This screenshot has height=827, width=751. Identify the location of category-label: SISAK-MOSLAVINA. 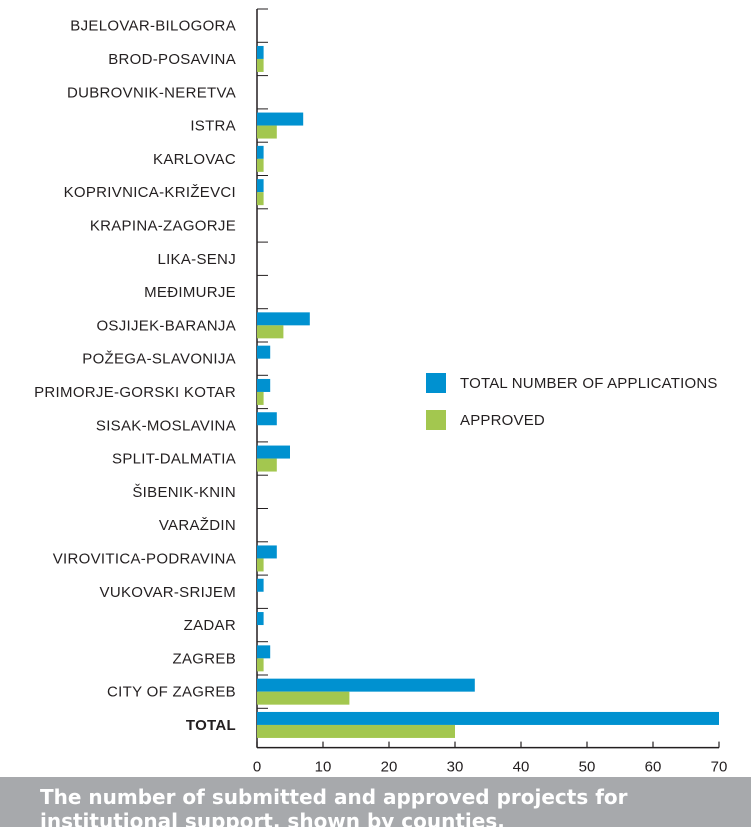
(166, 425).